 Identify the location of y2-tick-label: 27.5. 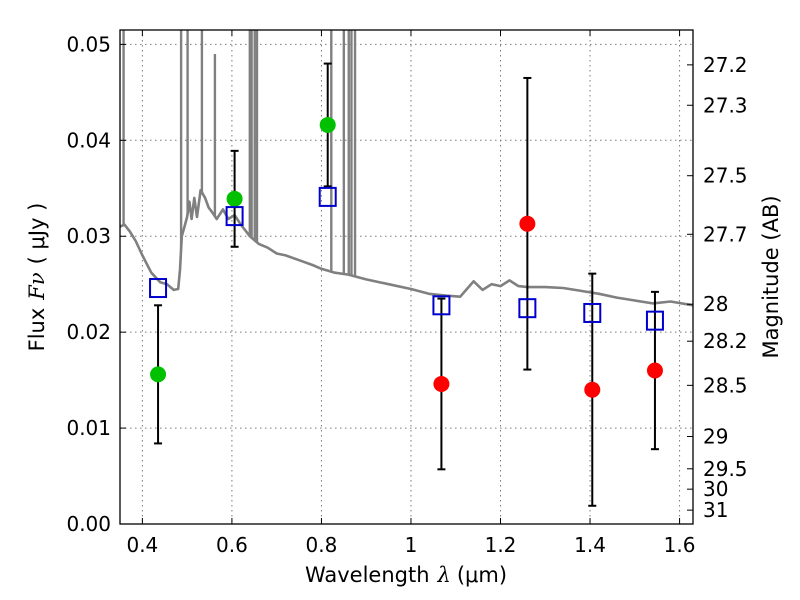
(725, 176).